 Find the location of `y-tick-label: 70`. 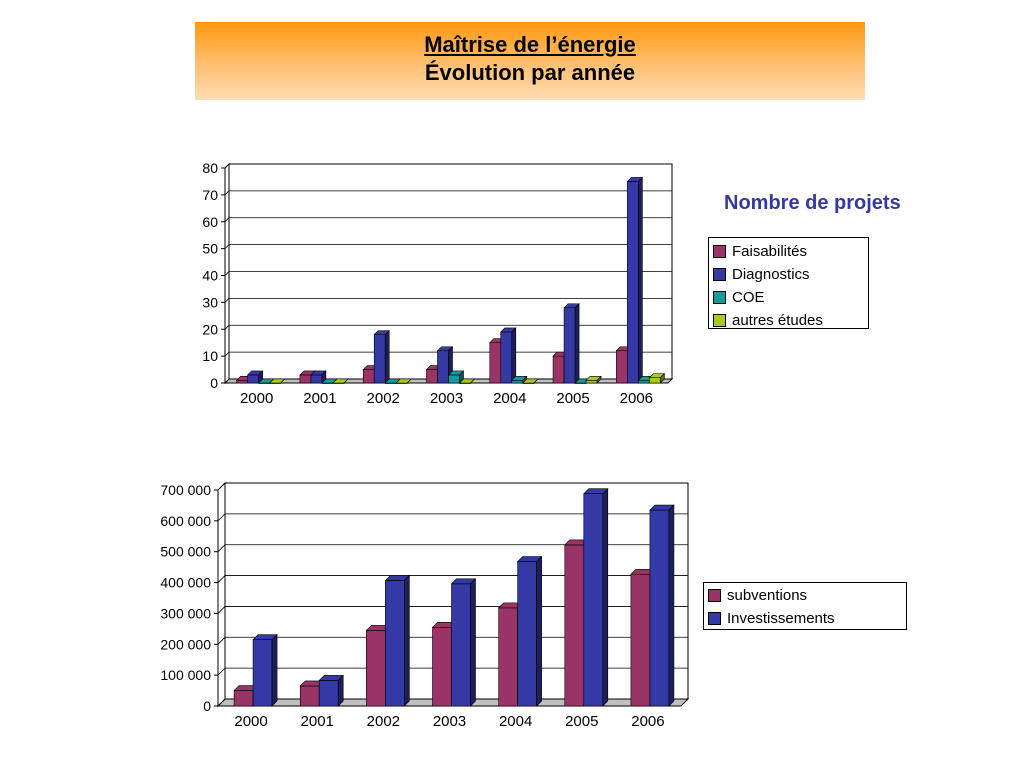

y-tick-label: 70 is located at coordinates (210, 195).